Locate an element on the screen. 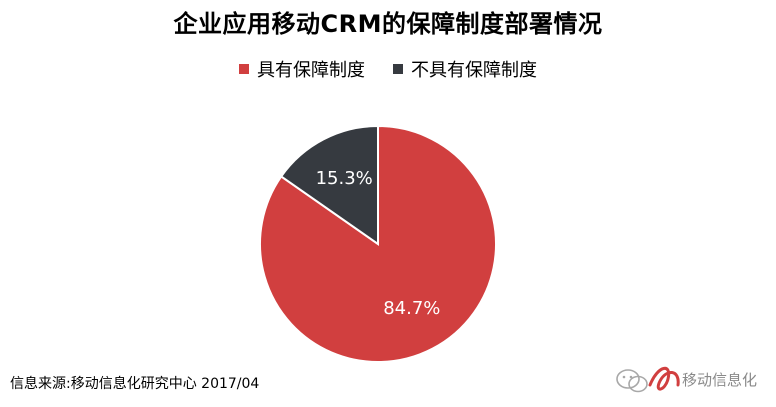 Image resolution: width=776 pixels, height=407 pixels. legend: 具有保障制度 不具有保障制度 is located at coordinates (388, 69).